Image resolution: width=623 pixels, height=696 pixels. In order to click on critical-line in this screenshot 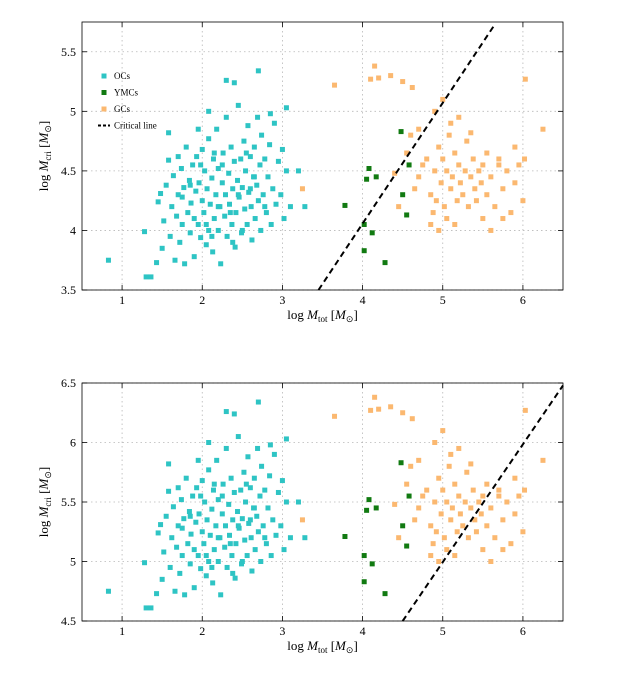, I will do `click(406, 157)`.